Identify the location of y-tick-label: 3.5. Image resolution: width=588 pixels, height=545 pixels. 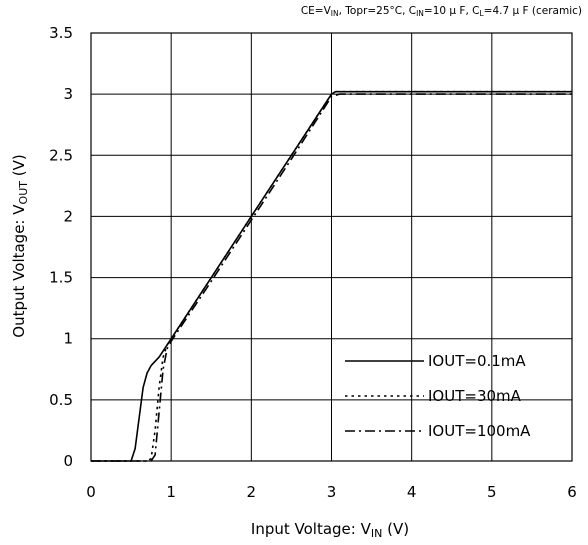
(61, 33).